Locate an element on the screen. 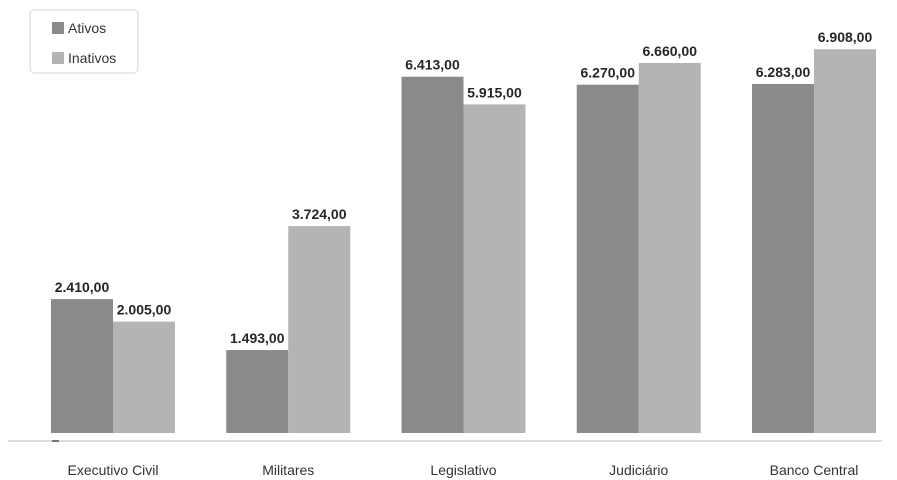 This screenshot has height=480, width=897. bar-inativos-judiciario is located at coordinates (669, 248).